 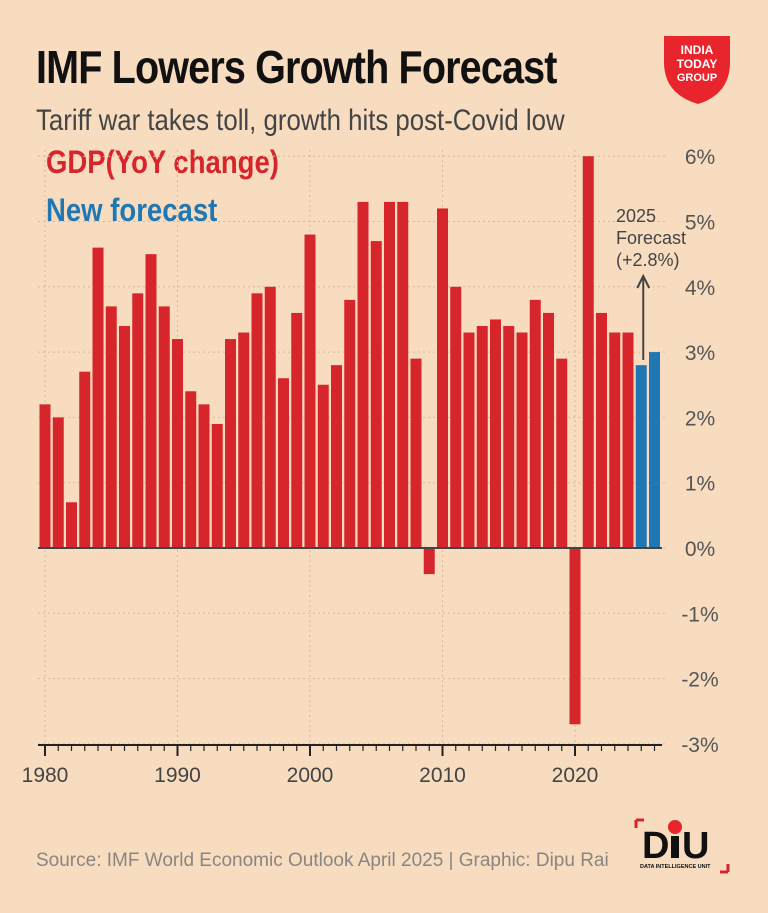 I want to click on annotation-text: (+2.8%), so click(x=648, y=260).